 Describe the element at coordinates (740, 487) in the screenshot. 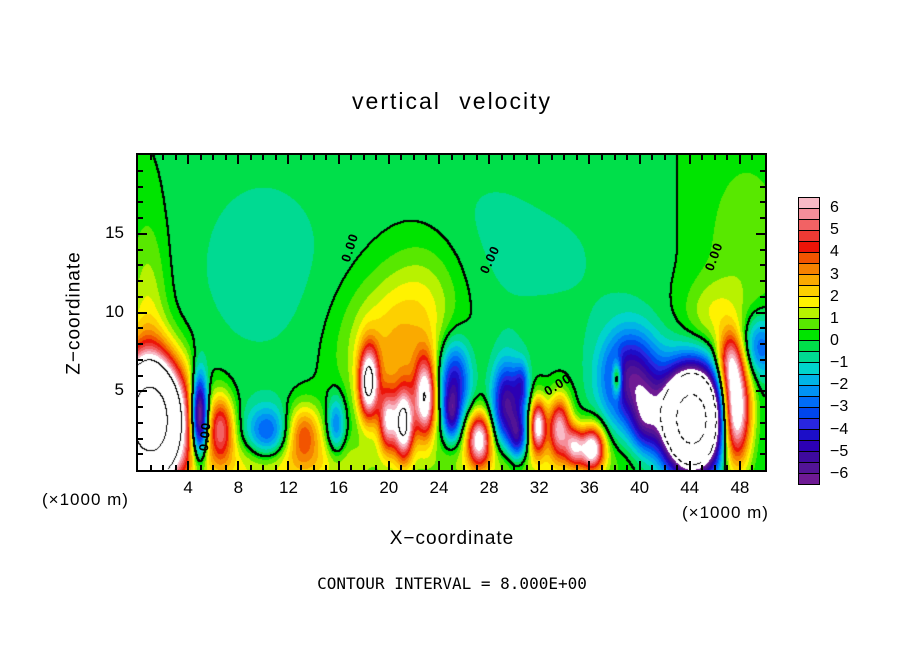

I see `x-tick-label: 48` at that location.